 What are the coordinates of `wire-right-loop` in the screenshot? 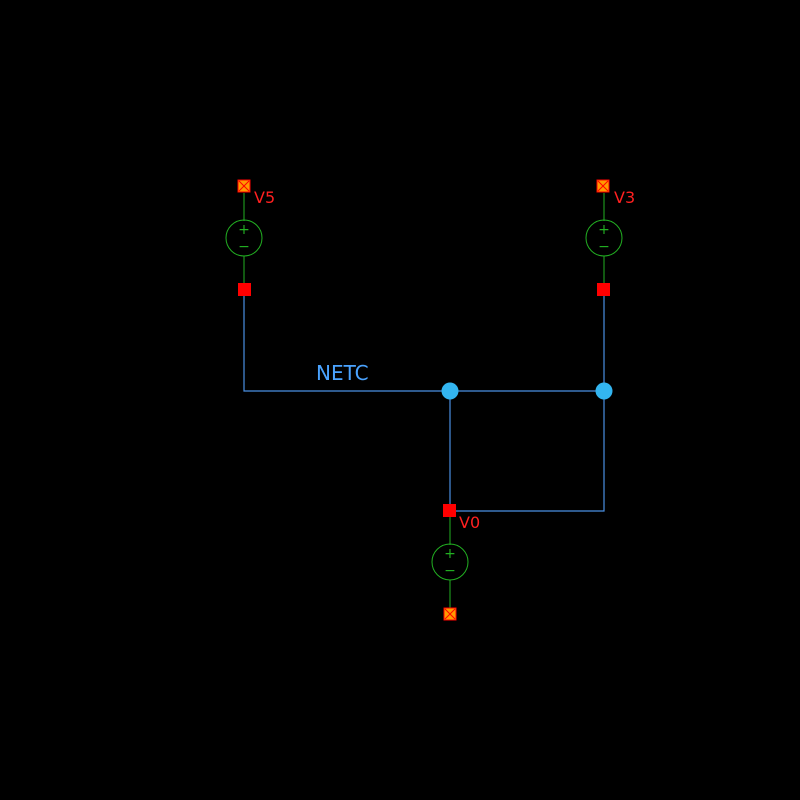 It's located at (530, 451).